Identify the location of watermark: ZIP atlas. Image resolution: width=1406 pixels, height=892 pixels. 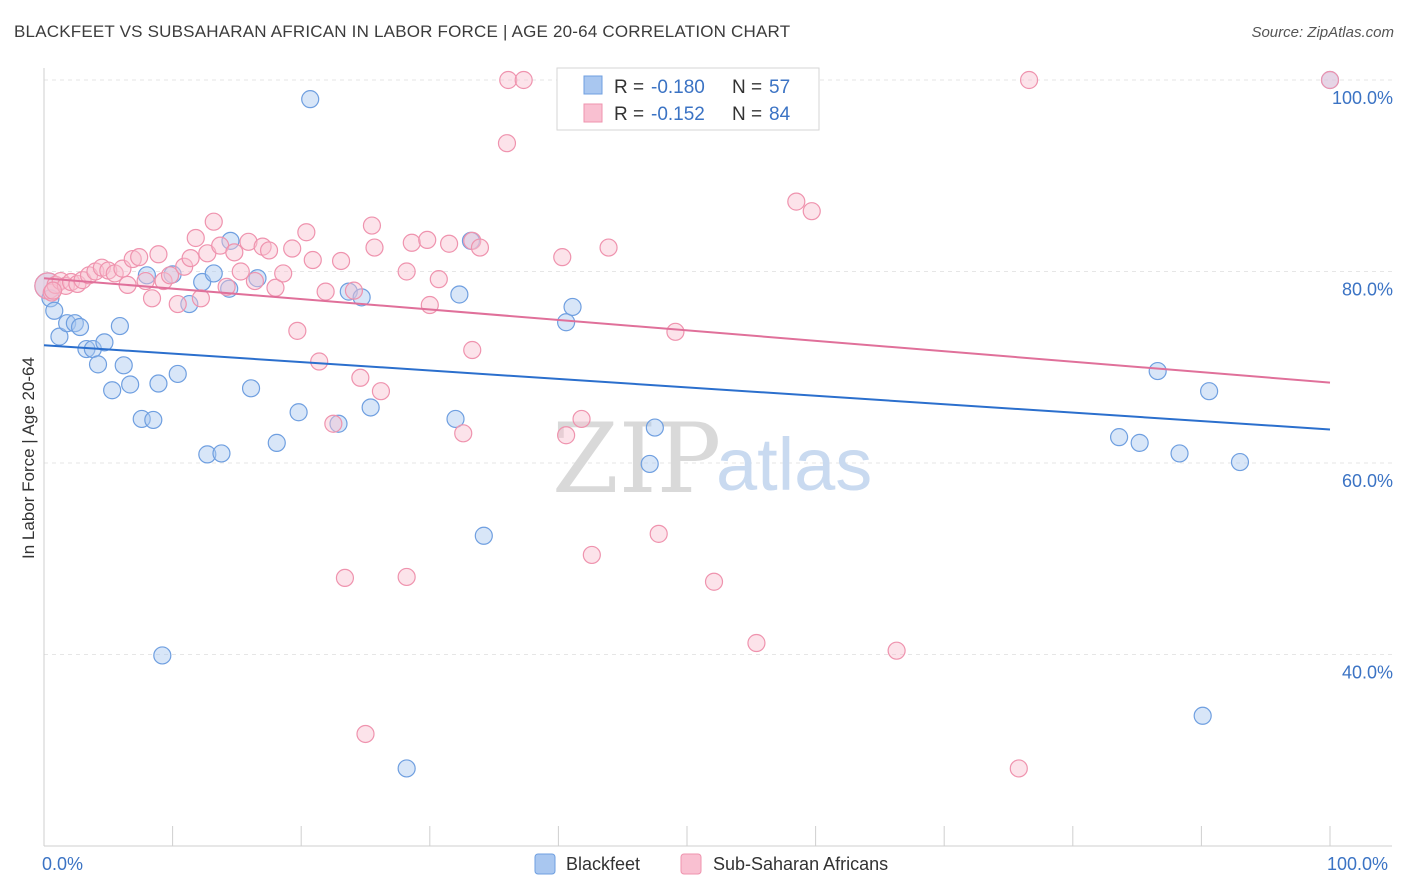
(712, 459).